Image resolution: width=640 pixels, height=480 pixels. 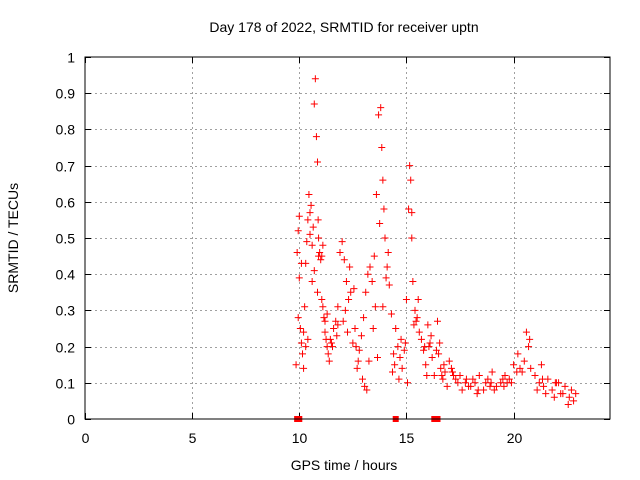 I want to click on y-tick-labels: 0 0.1 0.2 0.3 0.4 0.5 0.6 0.7 0.8 0.9 1, so click(x=66, y=239).